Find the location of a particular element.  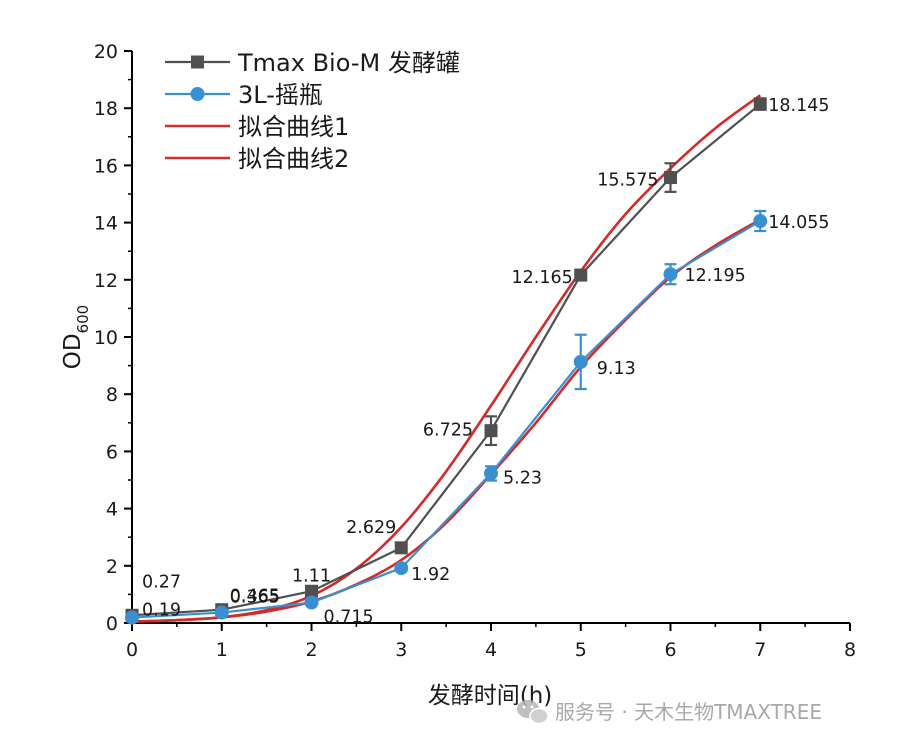

x-tick-label: 2 is located at coordinates (311, 650).